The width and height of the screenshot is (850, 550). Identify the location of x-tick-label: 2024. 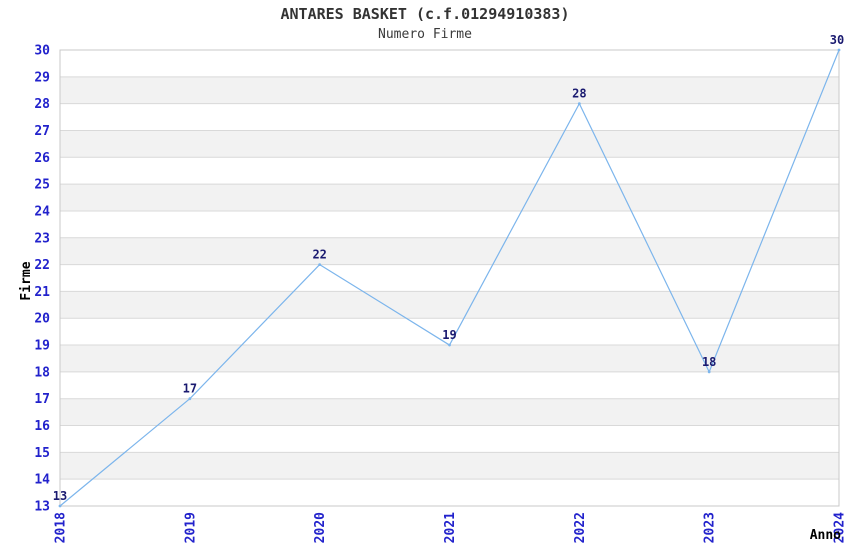
(840, 527).